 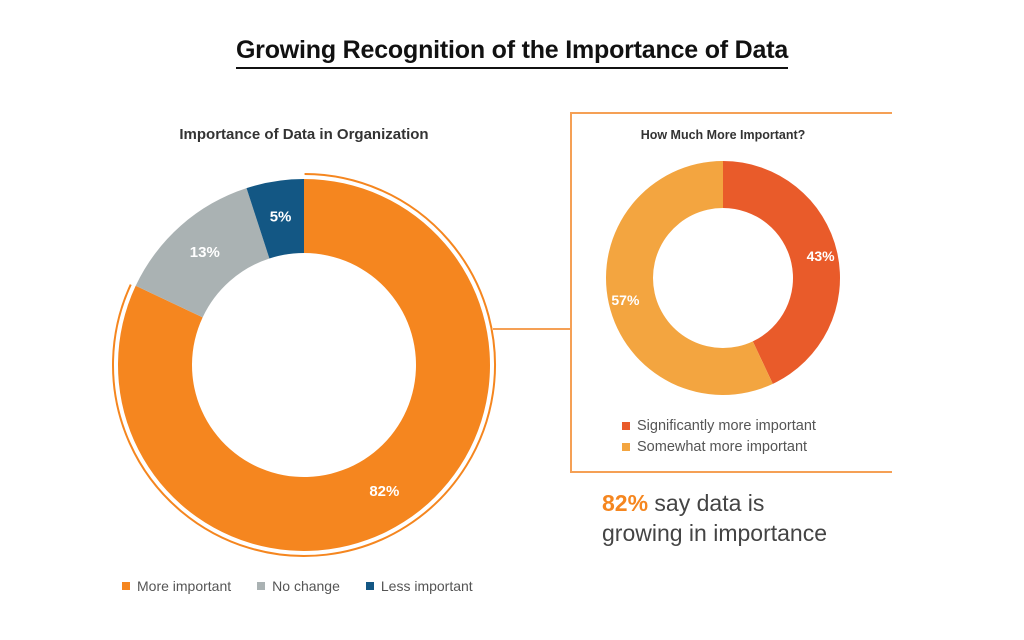 What do you see at coordinates (723, 135) in the screenshot?
I see `right-chart-title: How Much More Important?` at bounding box center [723, 135].